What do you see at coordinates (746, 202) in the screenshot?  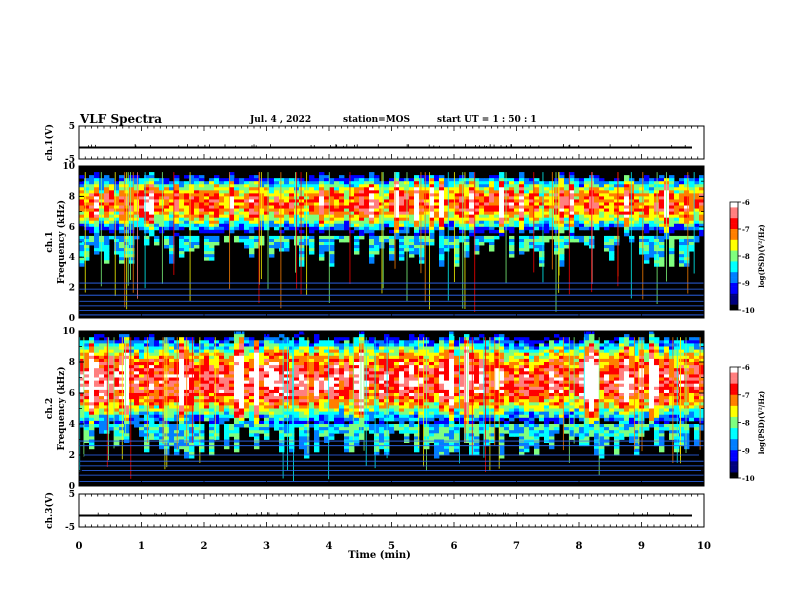 I see `colorbar-tick-label: -6` at bounding box center [746, 202].